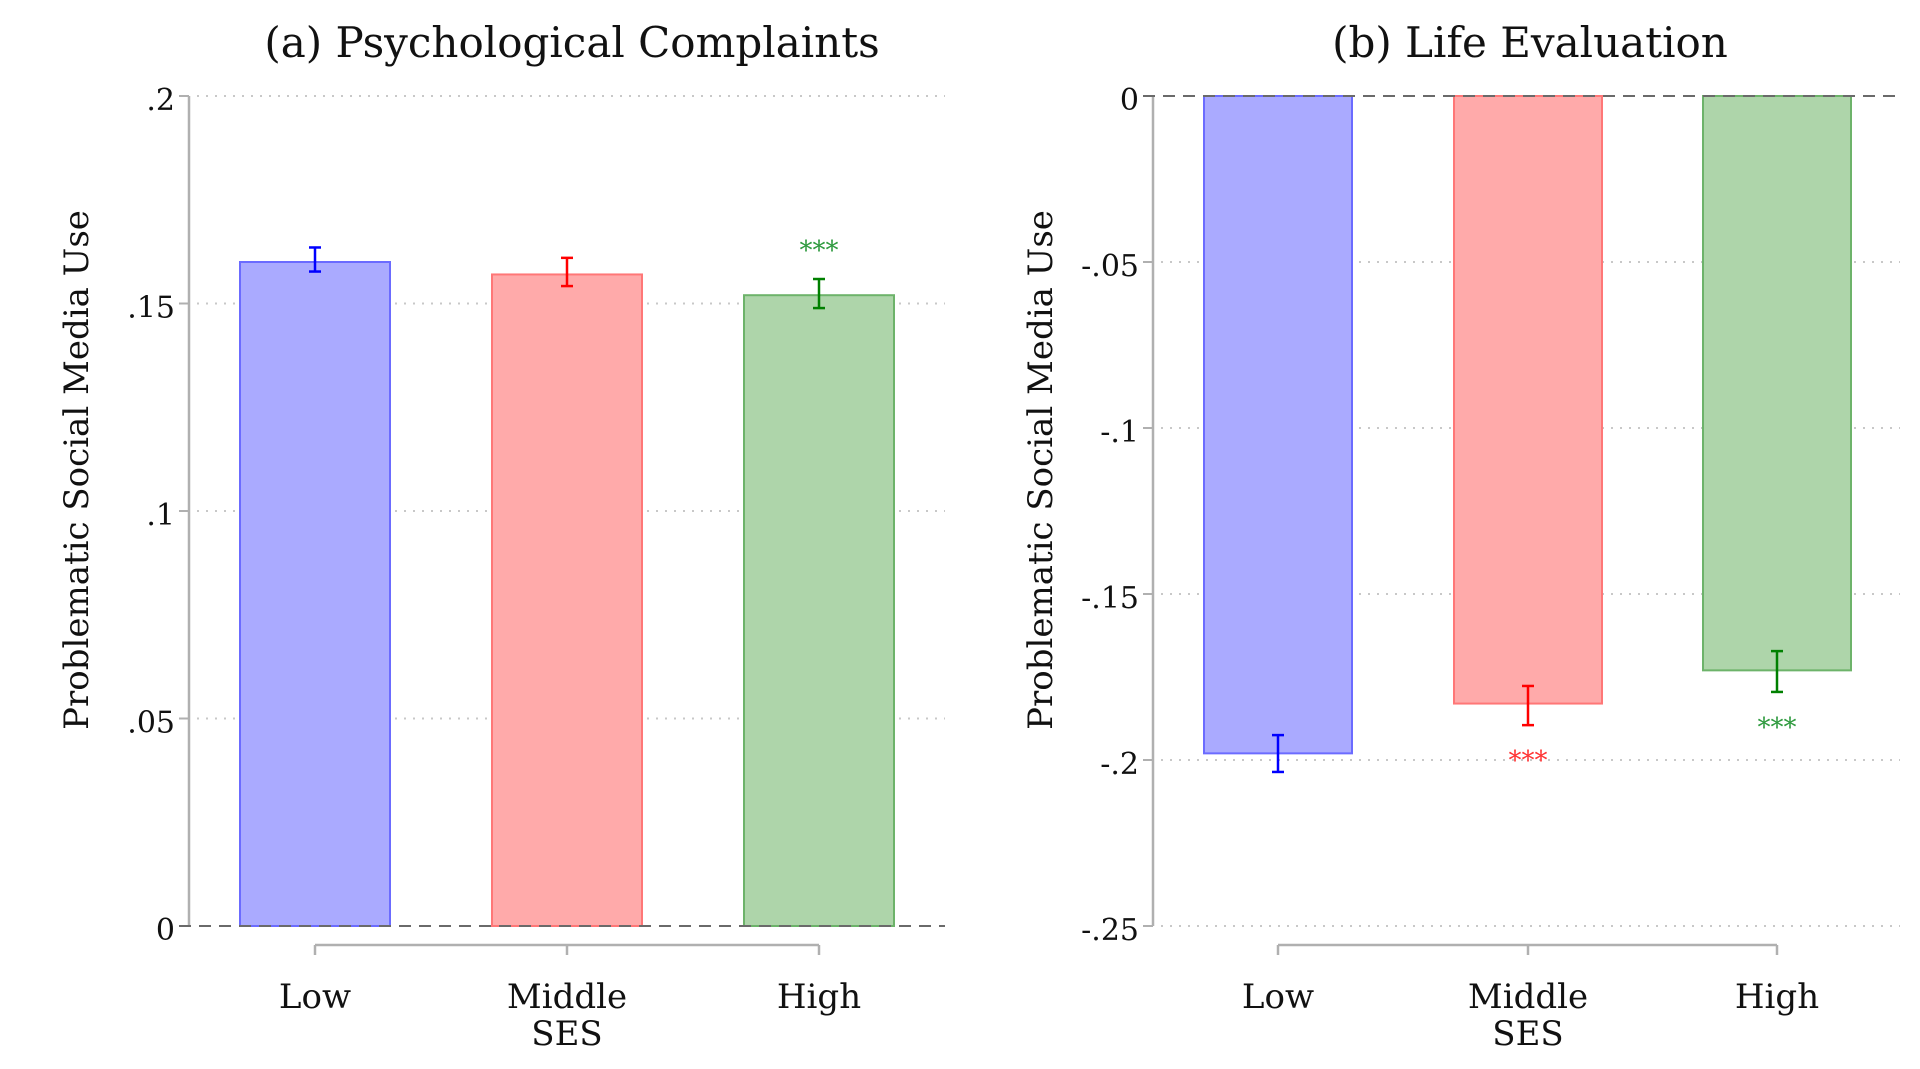 The width and height of the screenshot is (1920, 1069). I want to click on y-tick-label: -.25, so click(1110, 930).